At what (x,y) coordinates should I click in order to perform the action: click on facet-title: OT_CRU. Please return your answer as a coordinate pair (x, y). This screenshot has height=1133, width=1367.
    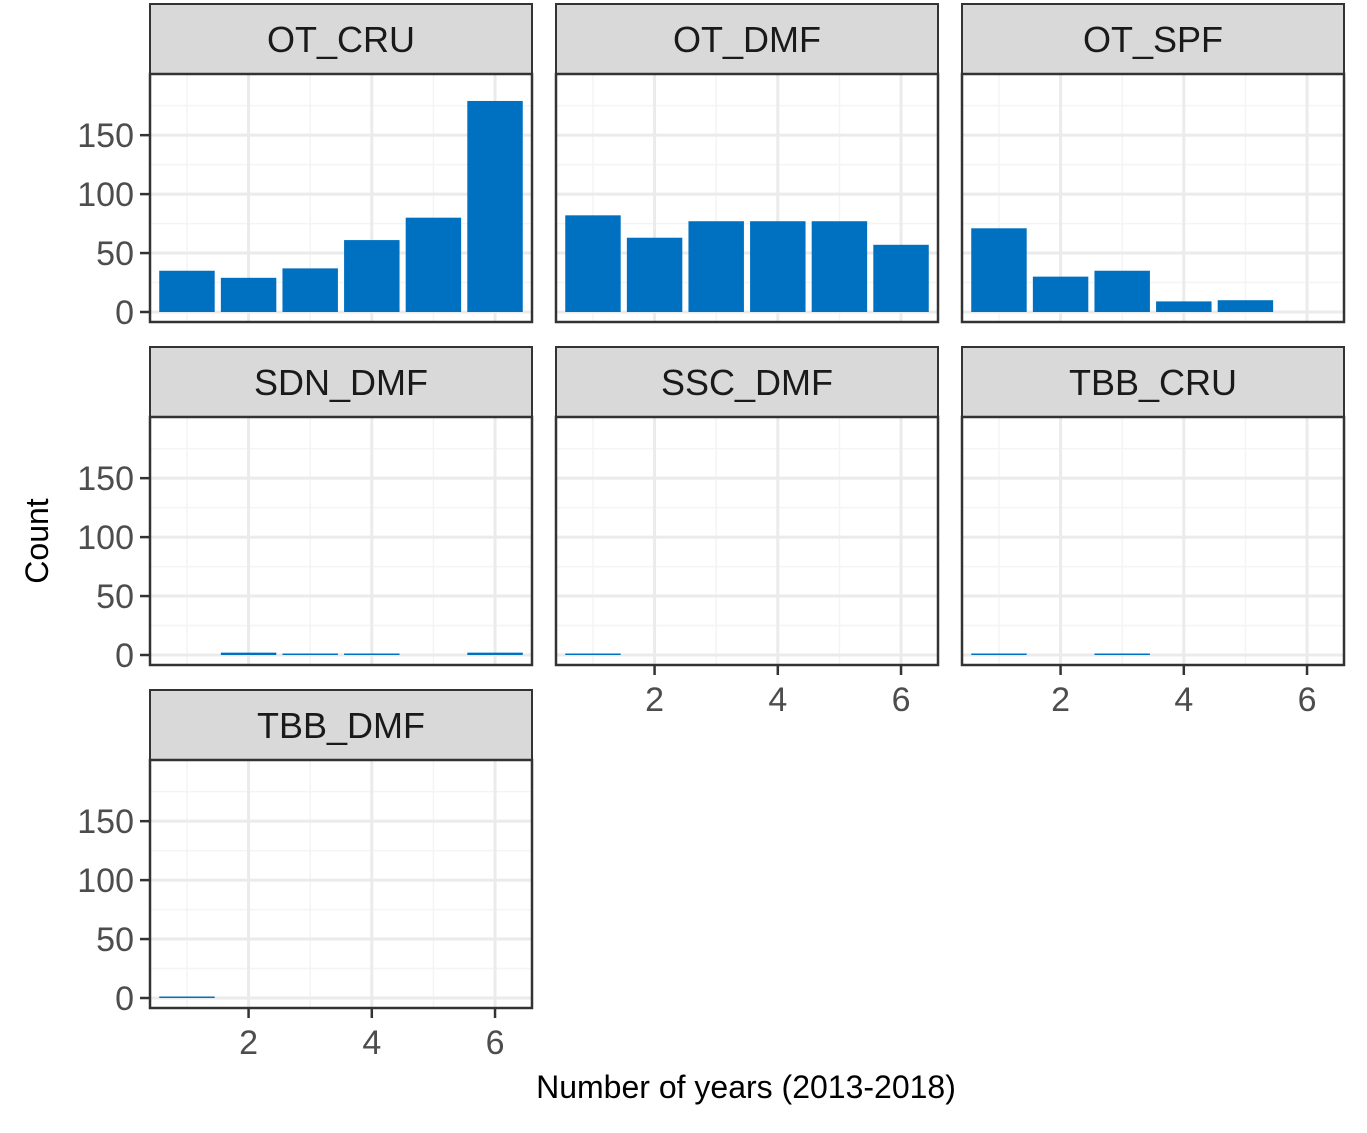
    Looking at the image, I should click on (341, 39).